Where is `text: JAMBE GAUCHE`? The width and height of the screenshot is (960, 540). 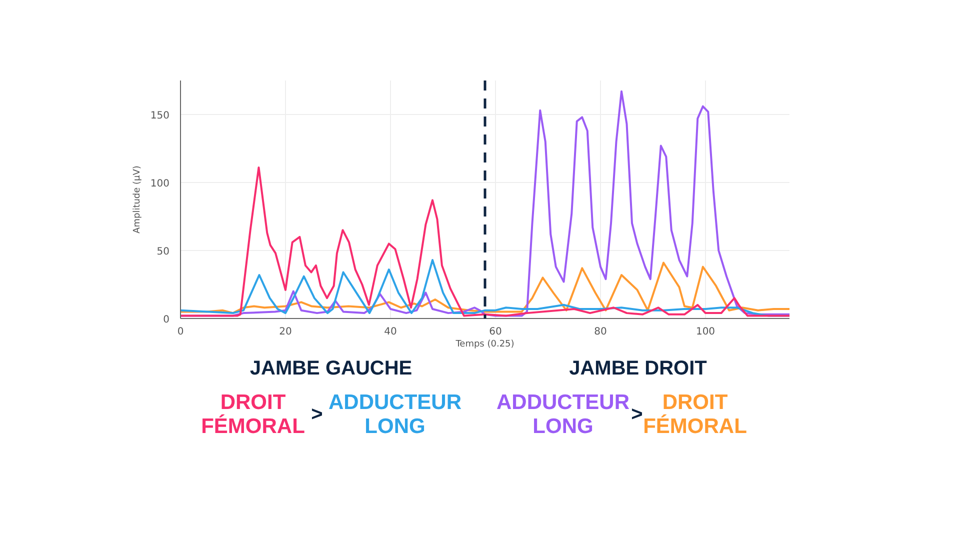 text: JAMBE GAUCHE is located at coordinates (331, 369).